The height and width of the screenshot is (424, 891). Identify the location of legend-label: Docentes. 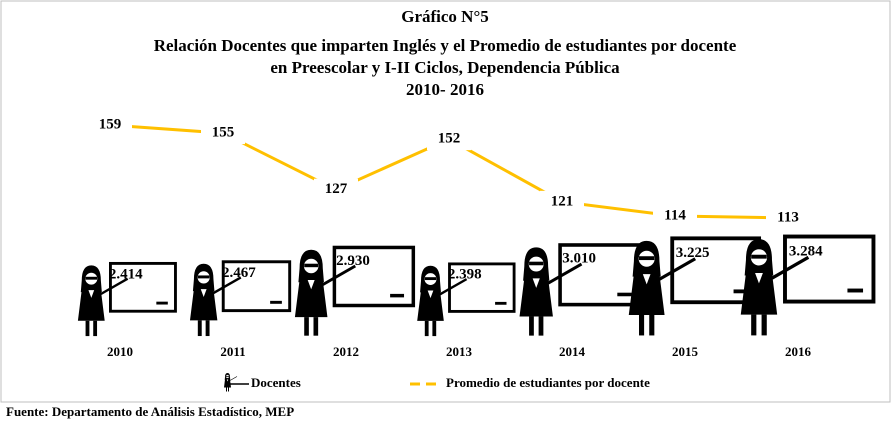
(276, 382).